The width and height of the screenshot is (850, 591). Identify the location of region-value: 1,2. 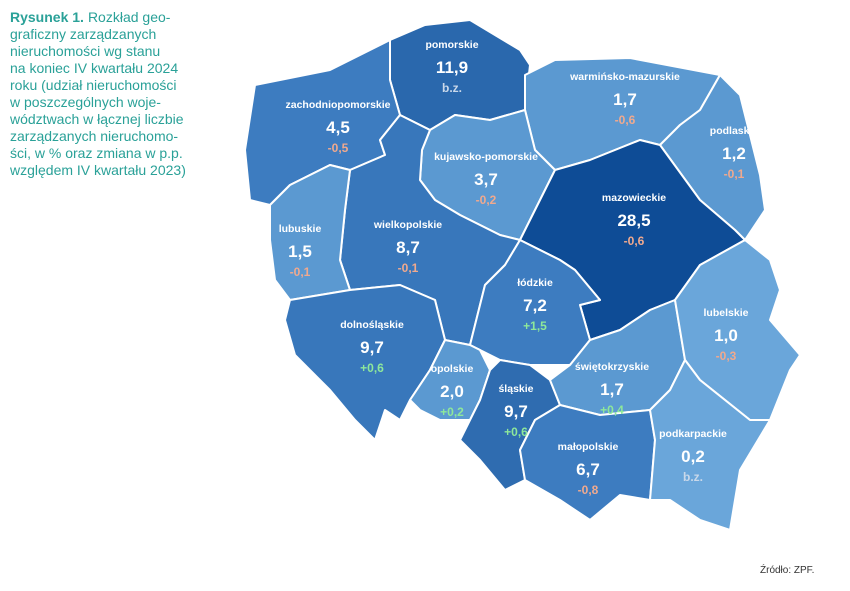
(734, 153).